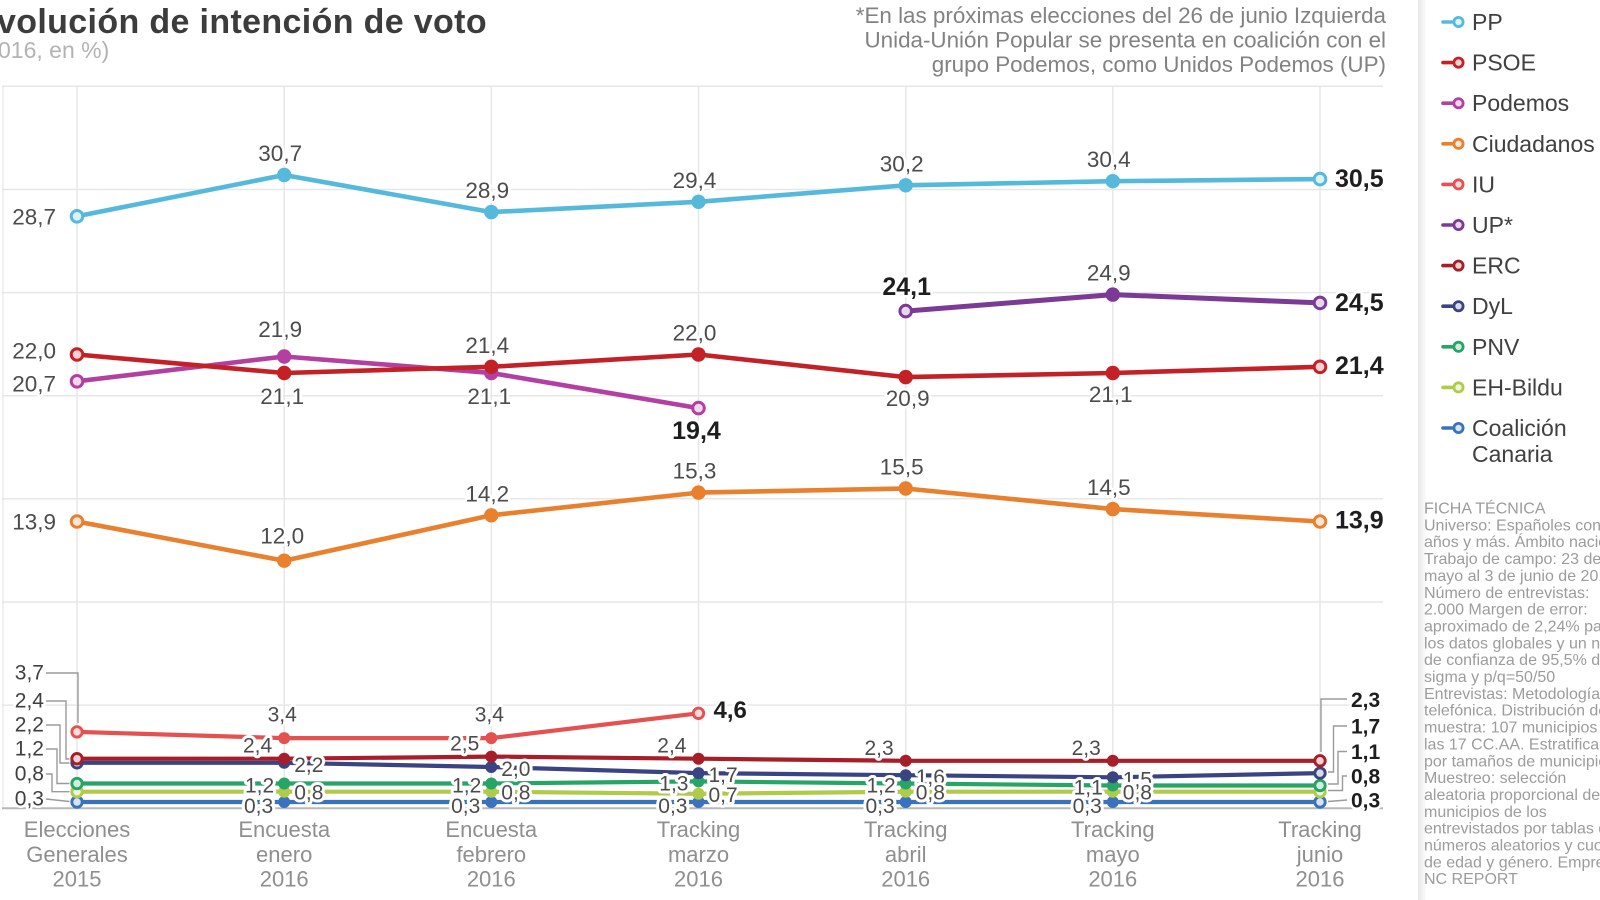 Image resolution: width=1600 pixels, height=900 pixels. Describe the element at coordinates (1512, 761) in the screenshot. I see `svg-text: por tamaños de municipios` at that location.